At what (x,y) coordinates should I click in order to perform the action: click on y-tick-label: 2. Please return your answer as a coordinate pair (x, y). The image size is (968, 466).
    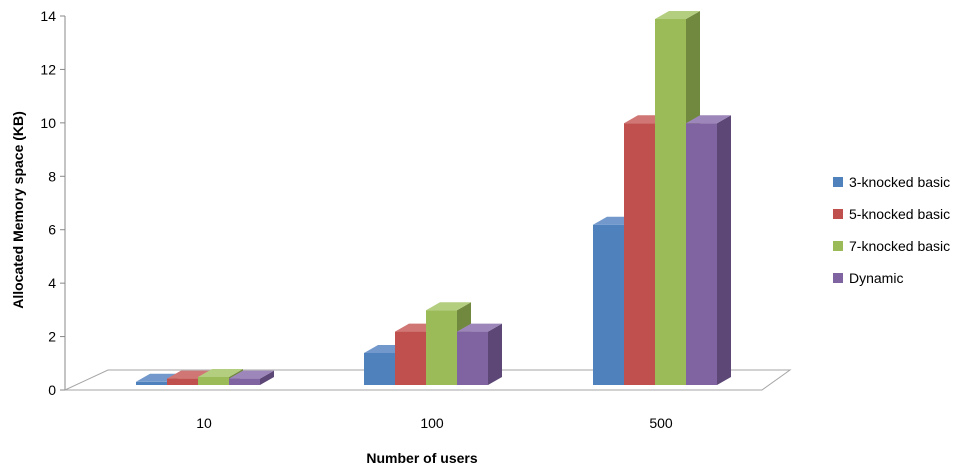
    Looking at the image, I should click on (52, 337).